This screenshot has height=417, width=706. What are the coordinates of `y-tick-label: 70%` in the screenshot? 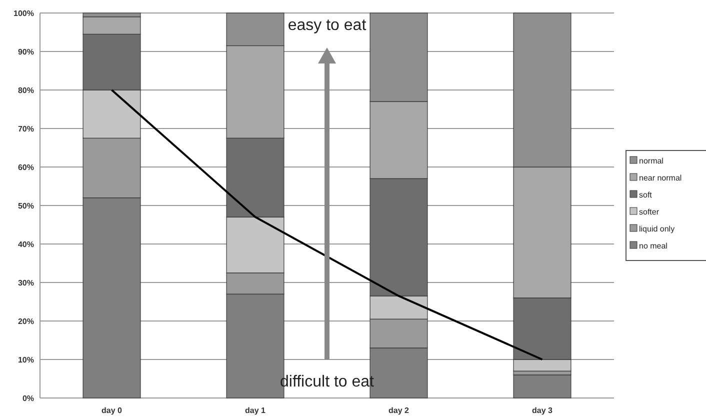 It's located at (26, 129).